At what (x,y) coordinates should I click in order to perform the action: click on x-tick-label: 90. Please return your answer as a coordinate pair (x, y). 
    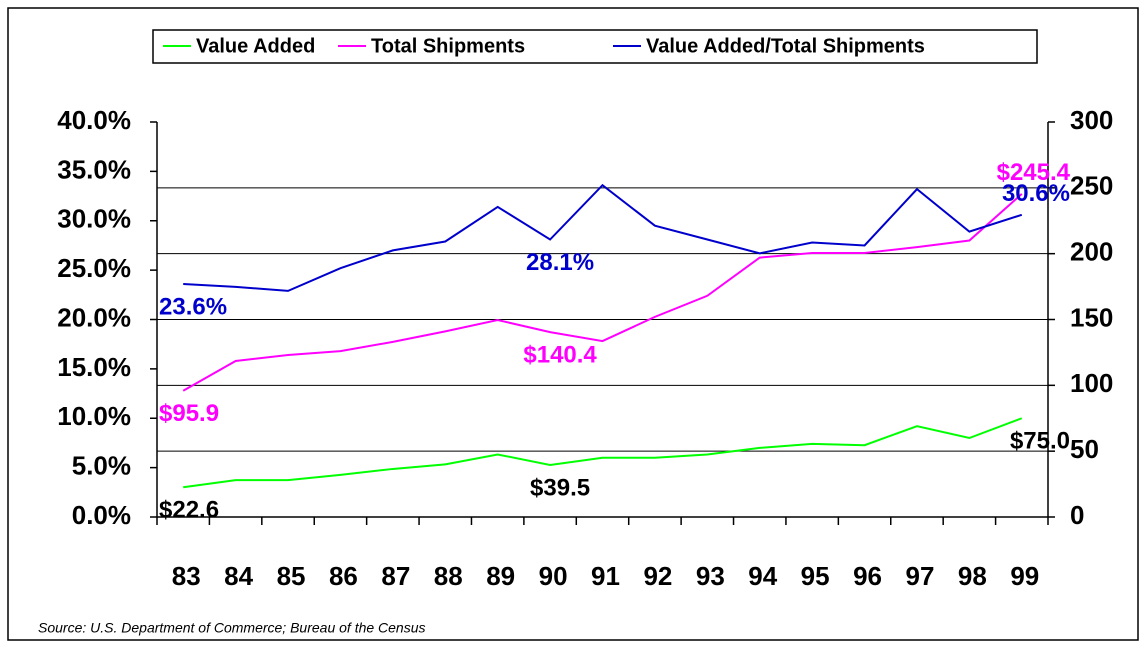
    Looking at the image, I should click on (553, 576).